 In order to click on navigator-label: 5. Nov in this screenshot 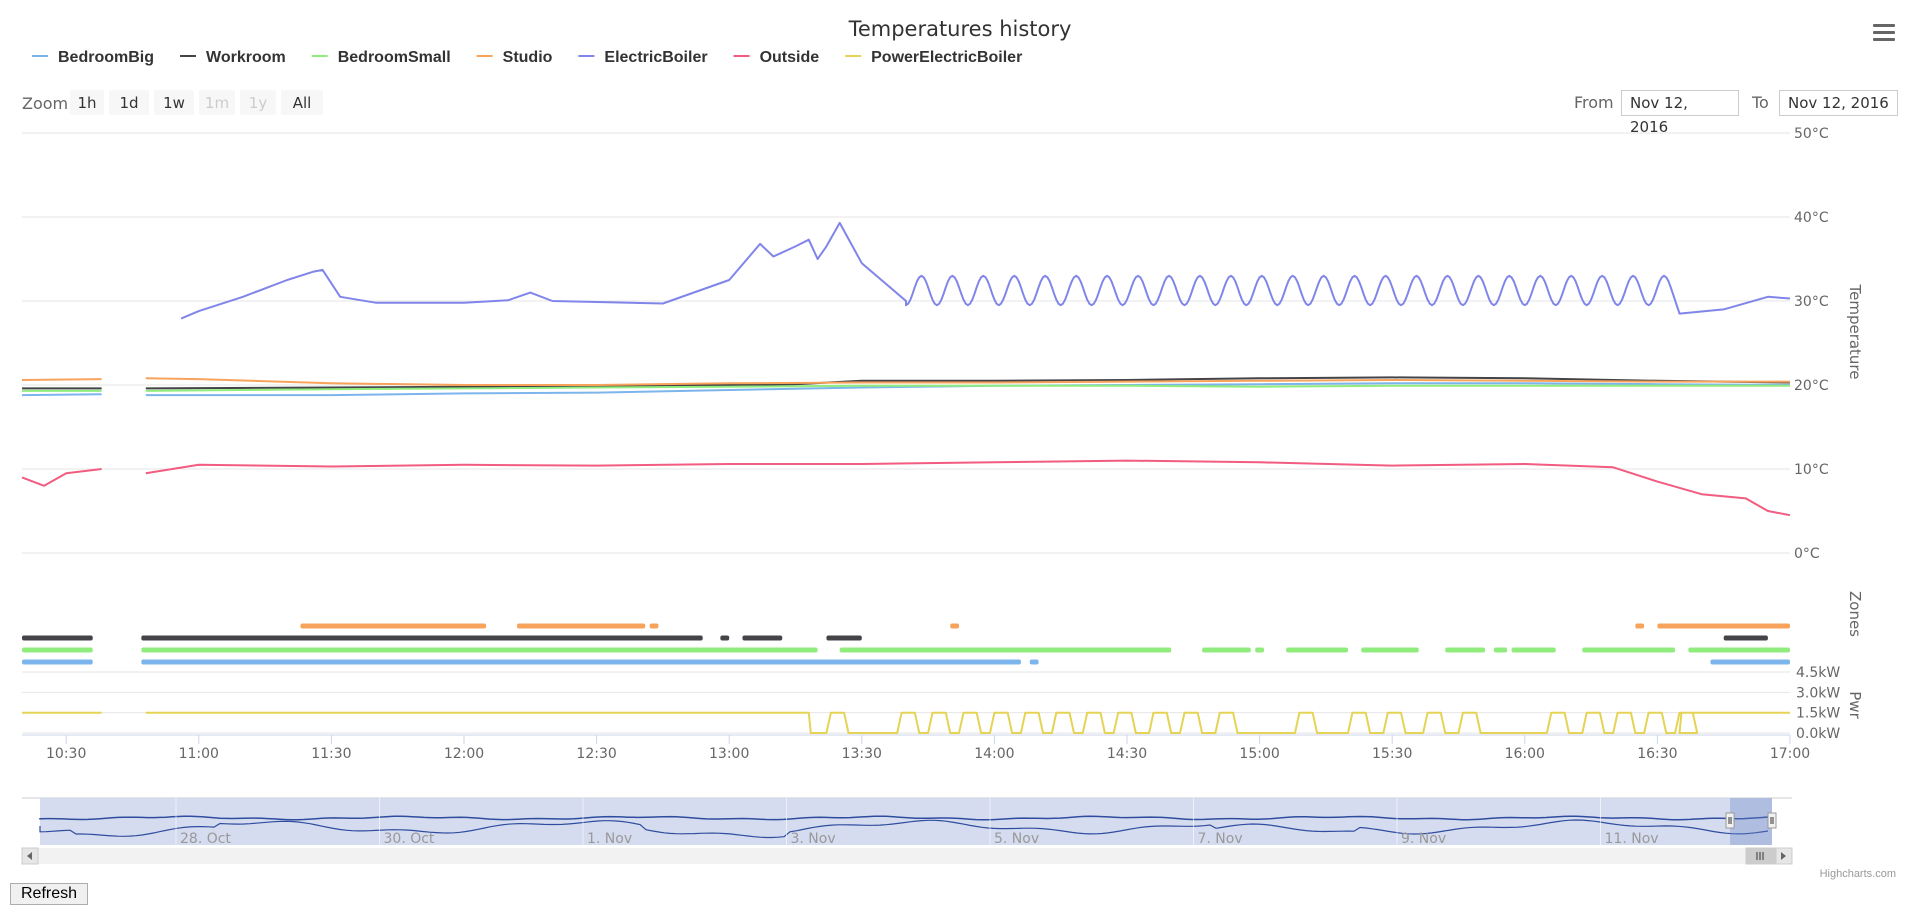, I will do `click(1016, 839)`.